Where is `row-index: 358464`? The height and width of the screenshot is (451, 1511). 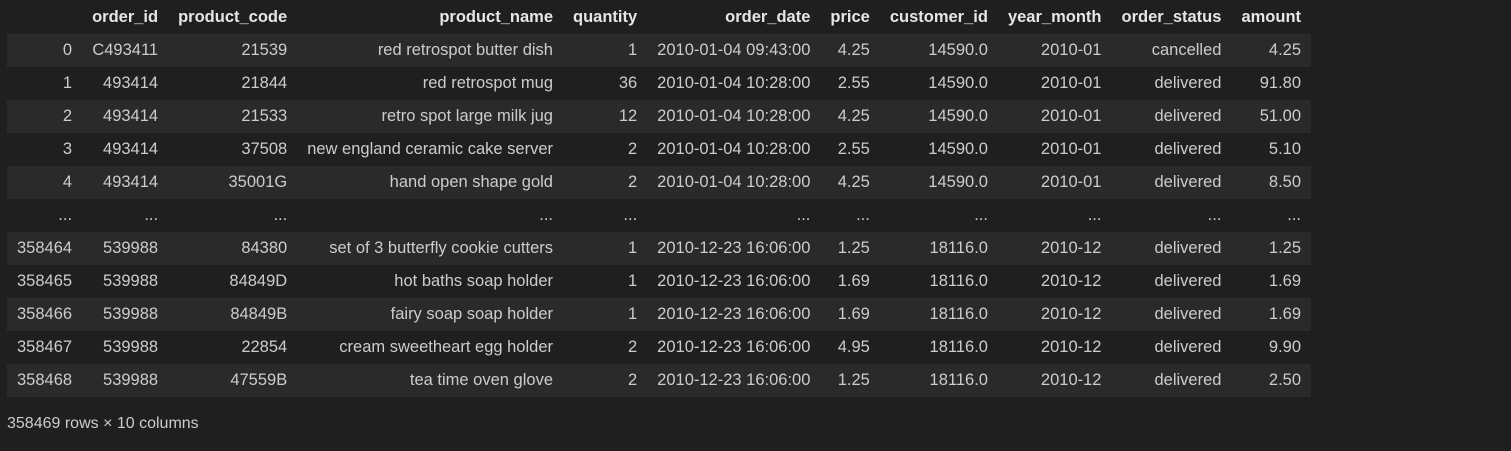
row-index: 358464 is located at coordinates (45, 248).